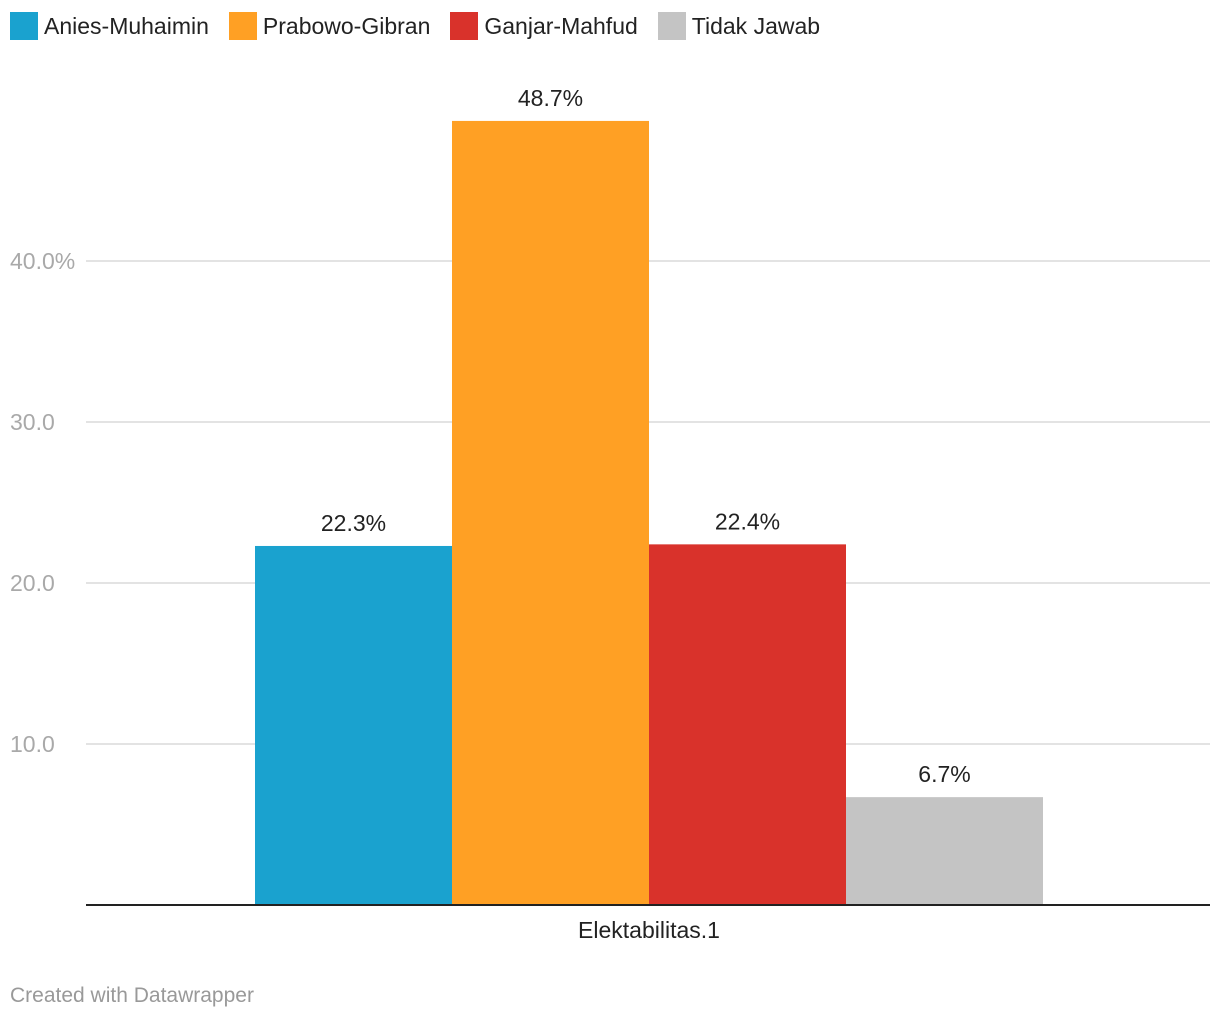 Image resolution: width=1220 pixels, height=1020 pixels. I want to click on y-tick-label: 10.0, so click(32, 744).